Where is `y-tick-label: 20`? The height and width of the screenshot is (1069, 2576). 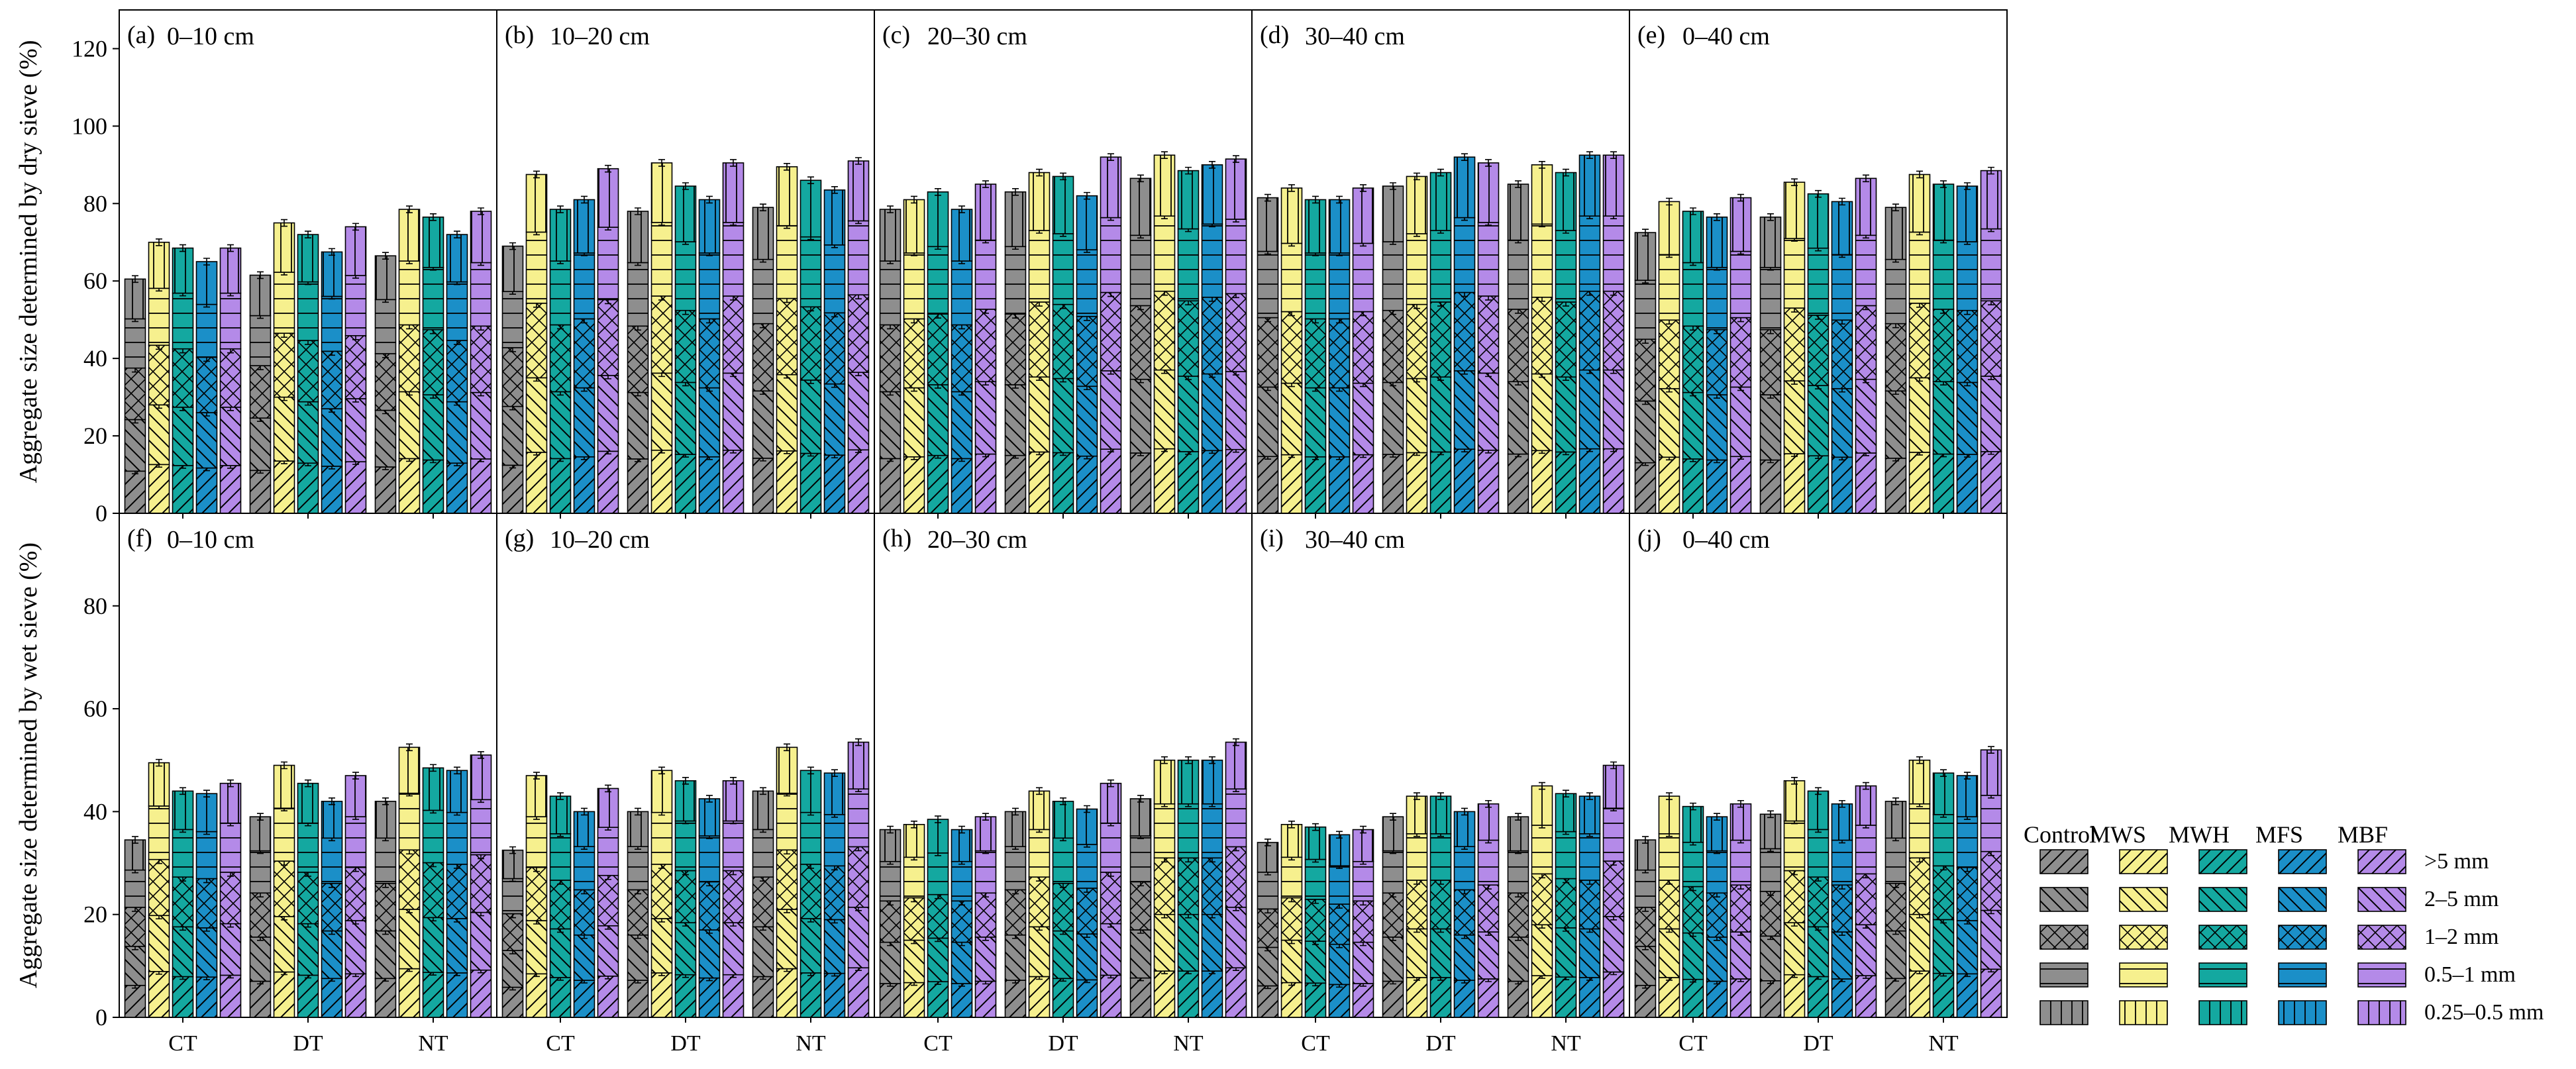 y-tick-label: 20 is located at coordinates (95, 914).